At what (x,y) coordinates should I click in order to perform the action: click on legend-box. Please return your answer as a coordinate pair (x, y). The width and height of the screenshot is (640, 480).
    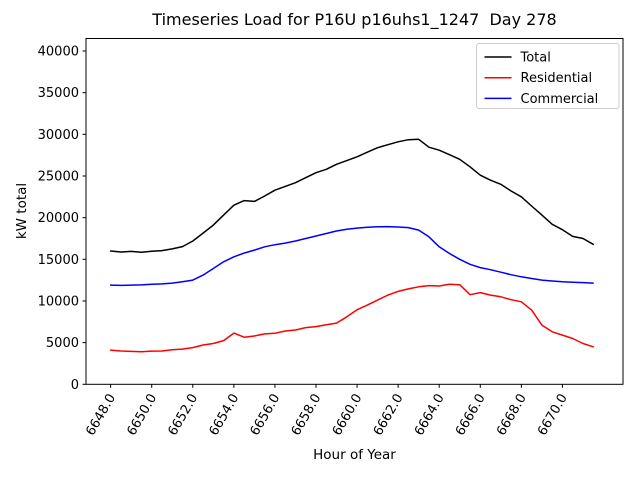
    Looking at the image, I should click on (548, 76).